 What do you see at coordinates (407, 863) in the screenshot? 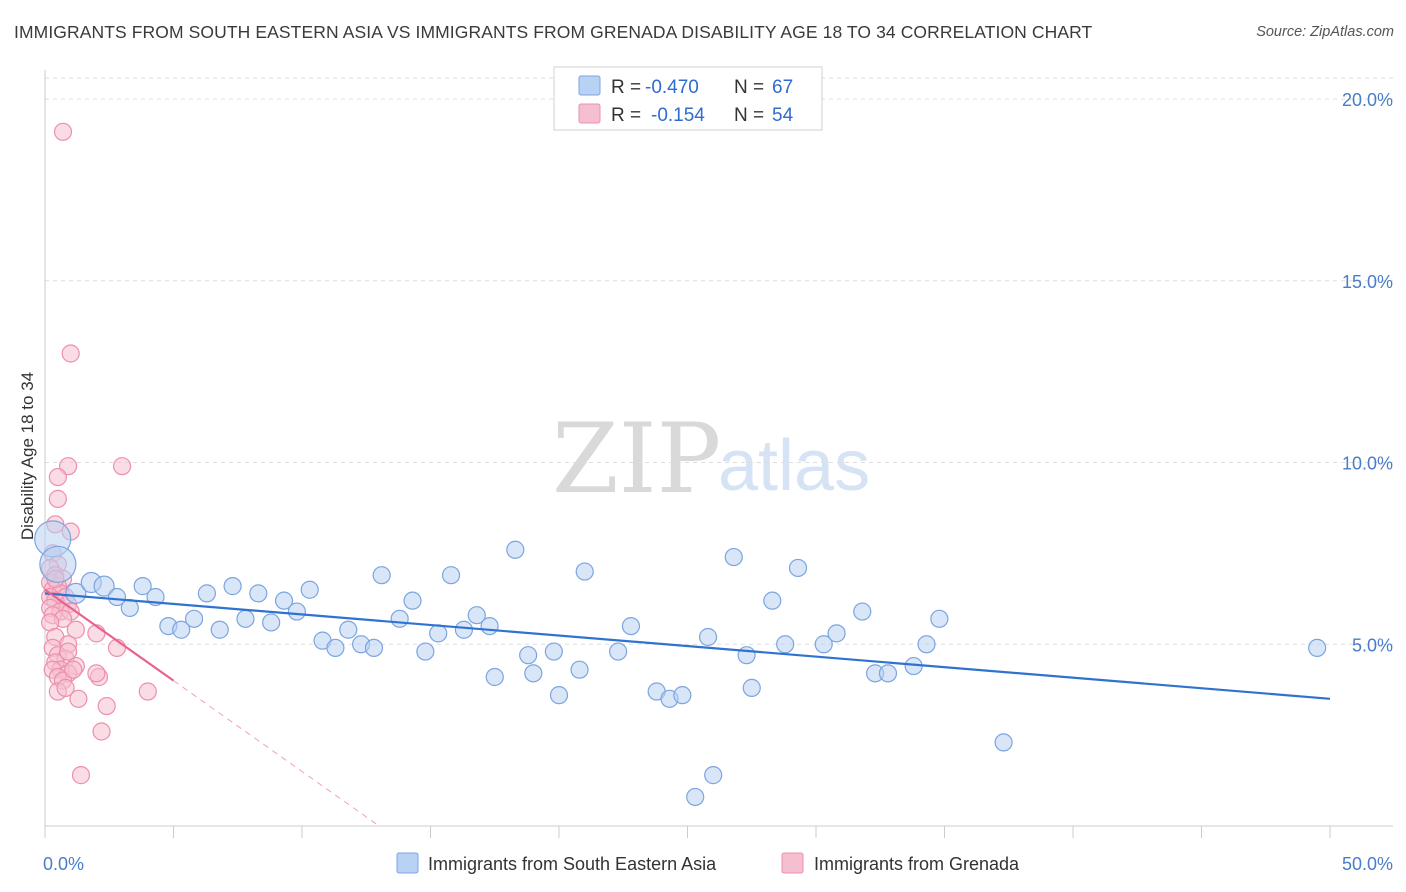
I see `bottom-legend-swatch-blue` at bounding box center [407, 863].